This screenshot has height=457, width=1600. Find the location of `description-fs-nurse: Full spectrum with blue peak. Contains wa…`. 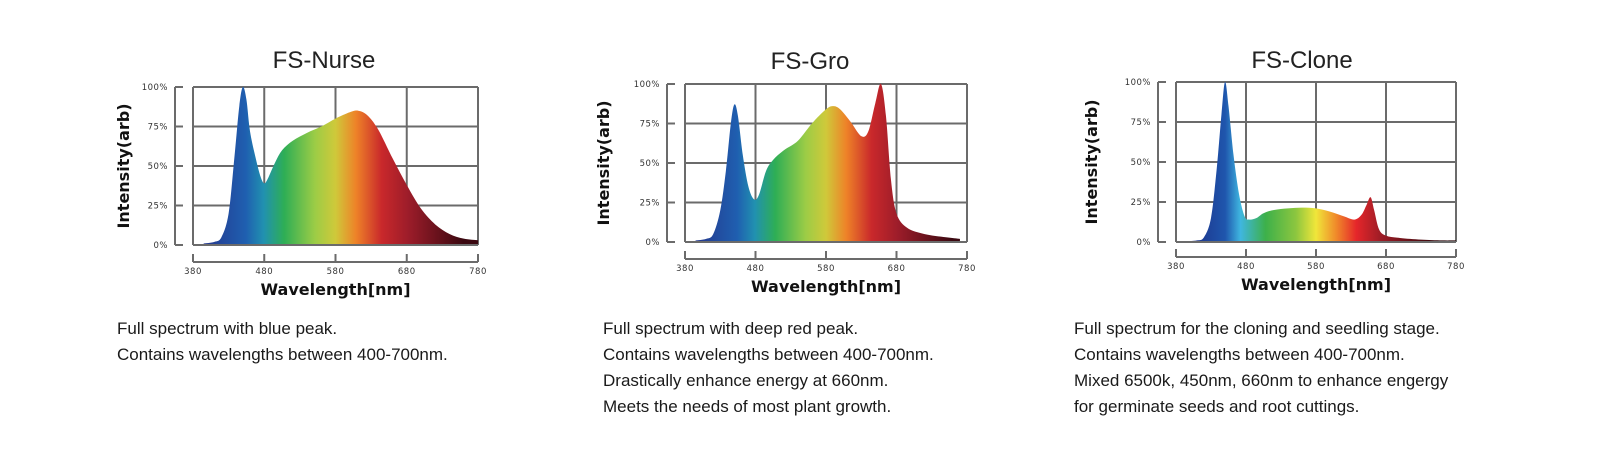

description-fs-nurse: Full spectrum with blue peak. Contains wa… is located at coordinates (282, 342).